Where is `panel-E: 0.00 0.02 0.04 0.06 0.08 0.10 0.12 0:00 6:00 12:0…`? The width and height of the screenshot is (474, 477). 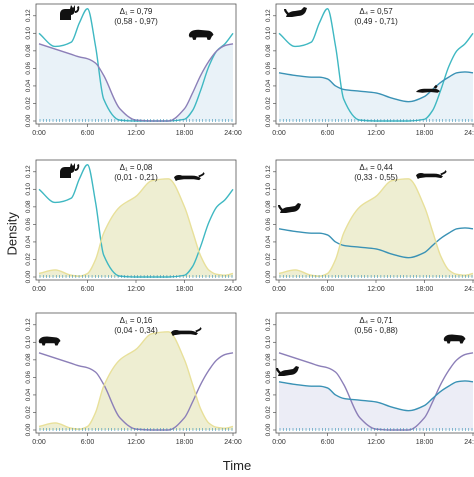
panel-E: 0.00 0.02 0.04 0.06 0.08 0.10 0.12 0:00 6:00 12:0… is located at coordinates (133, 379).